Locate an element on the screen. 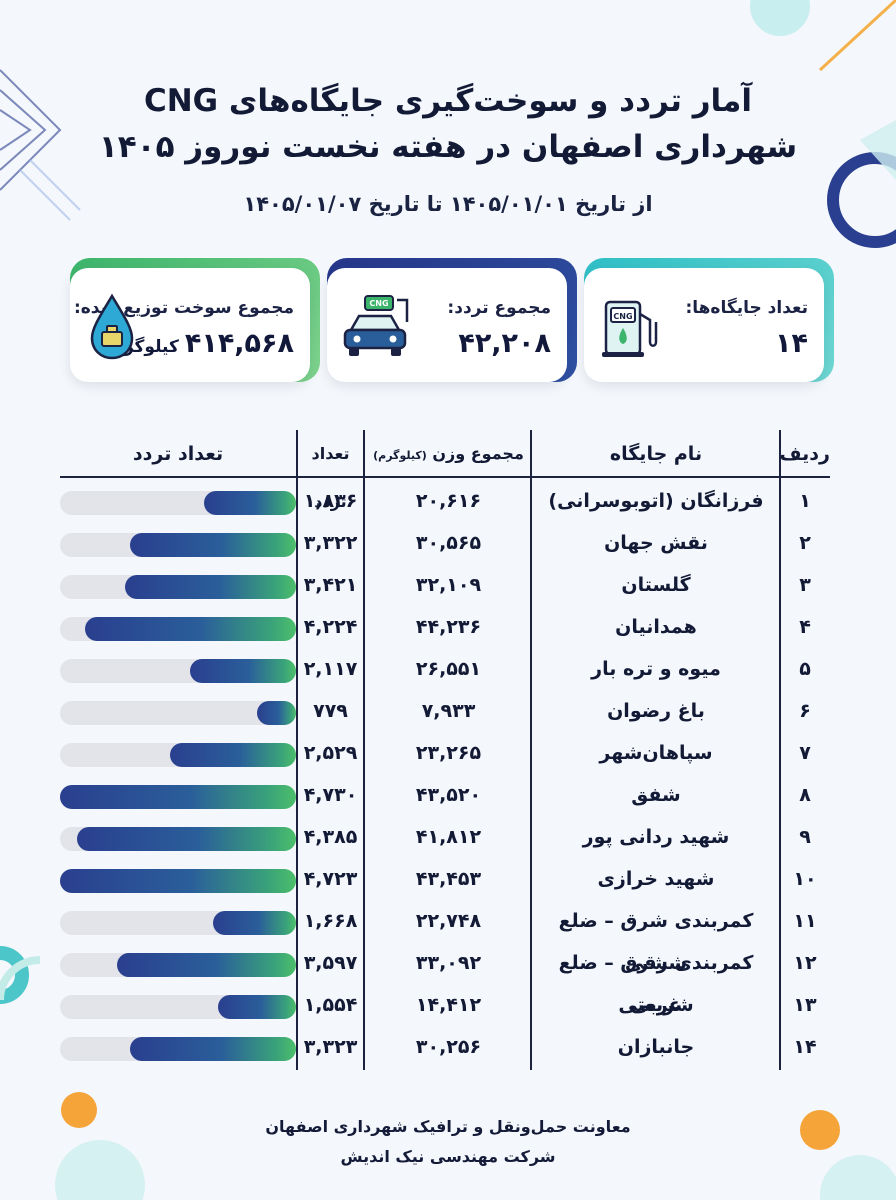 The width and height of the screenshot is (896, 1200). traffic-count: ۳,۳۲۳ is located at coordinates (330, 1047).